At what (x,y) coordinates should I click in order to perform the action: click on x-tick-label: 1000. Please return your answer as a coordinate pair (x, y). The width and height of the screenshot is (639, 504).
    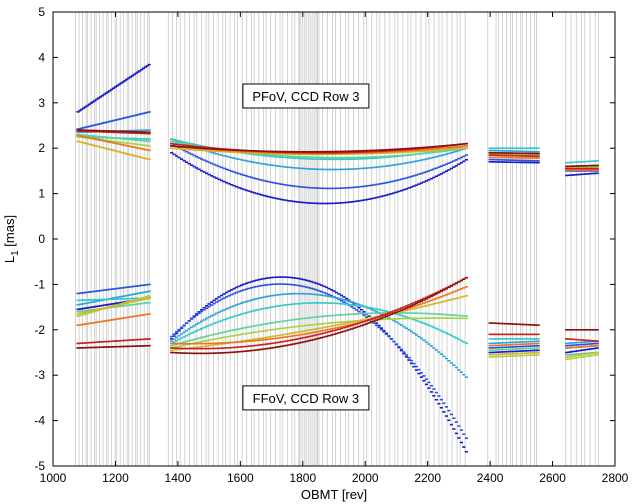
    Looking at the image, I should click on (53, 478).